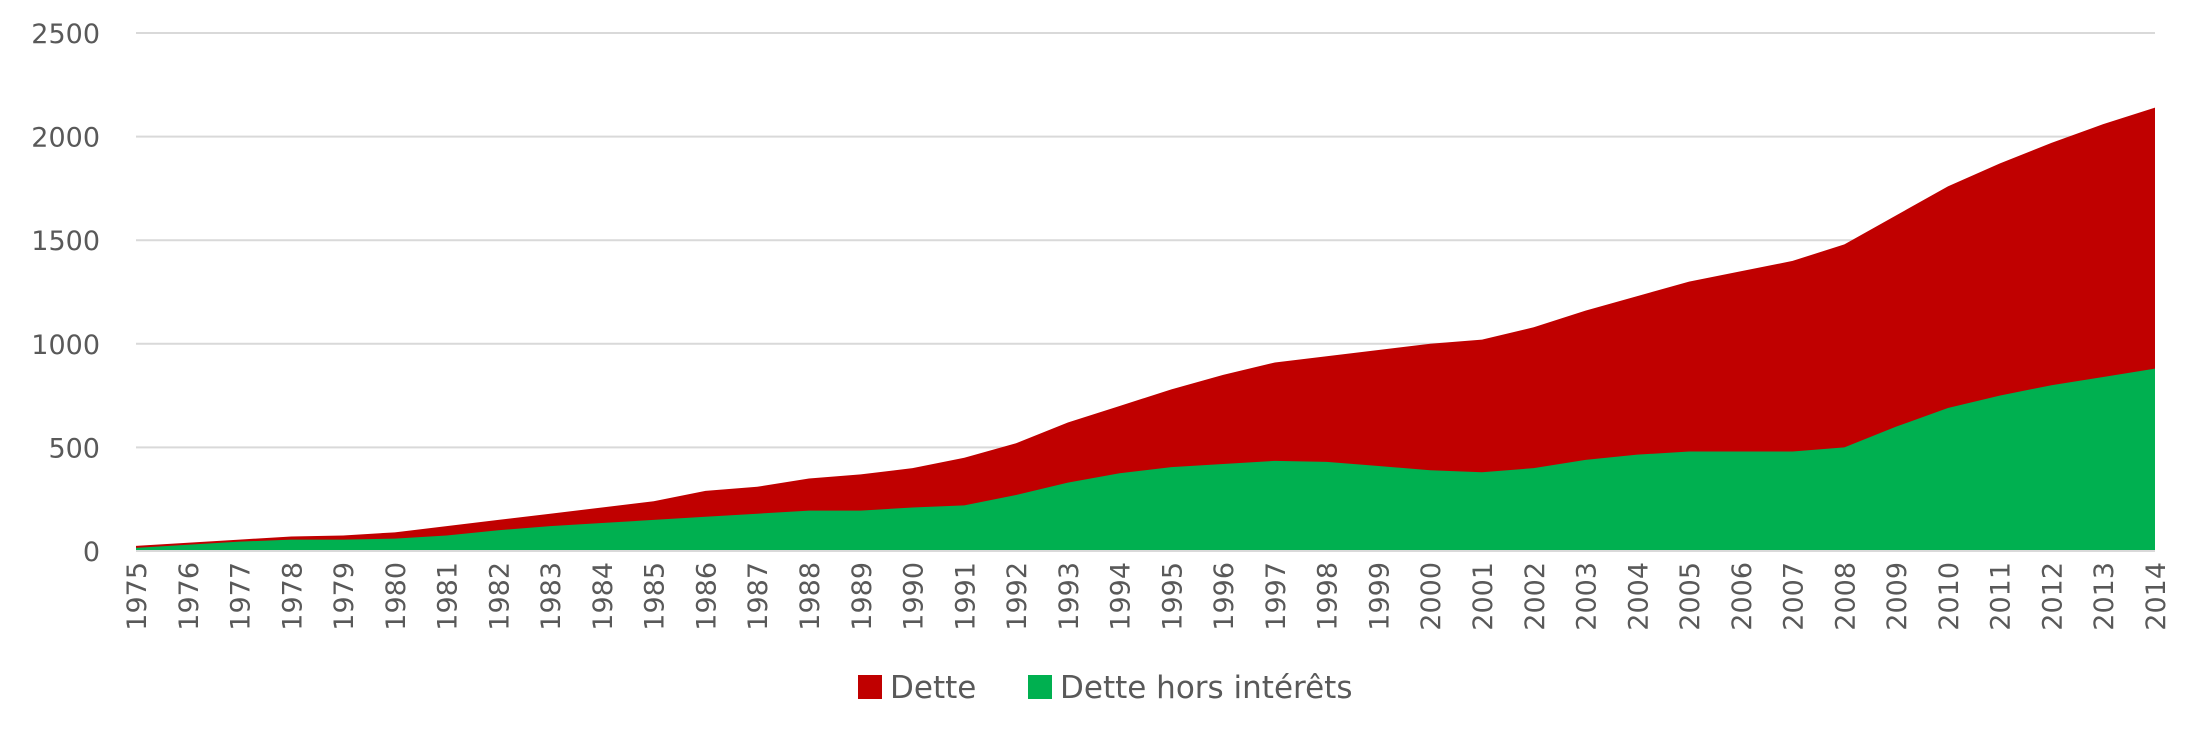 This screenshot has height=752, width=2200. What do you see at coordinates (1328, 596) in the screenshot?
I see `x-tick-label: 1998` at bounding box center [1328, 596].